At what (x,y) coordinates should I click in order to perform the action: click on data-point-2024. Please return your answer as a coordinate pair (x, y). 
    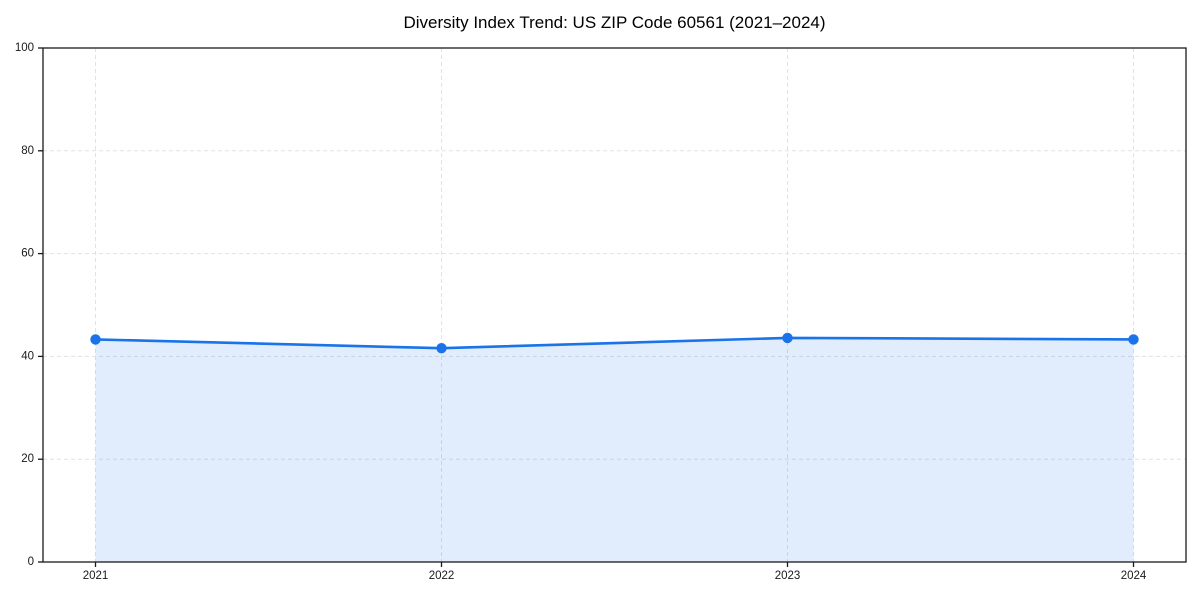
    Looking at the image, I should click on (1133, 339).